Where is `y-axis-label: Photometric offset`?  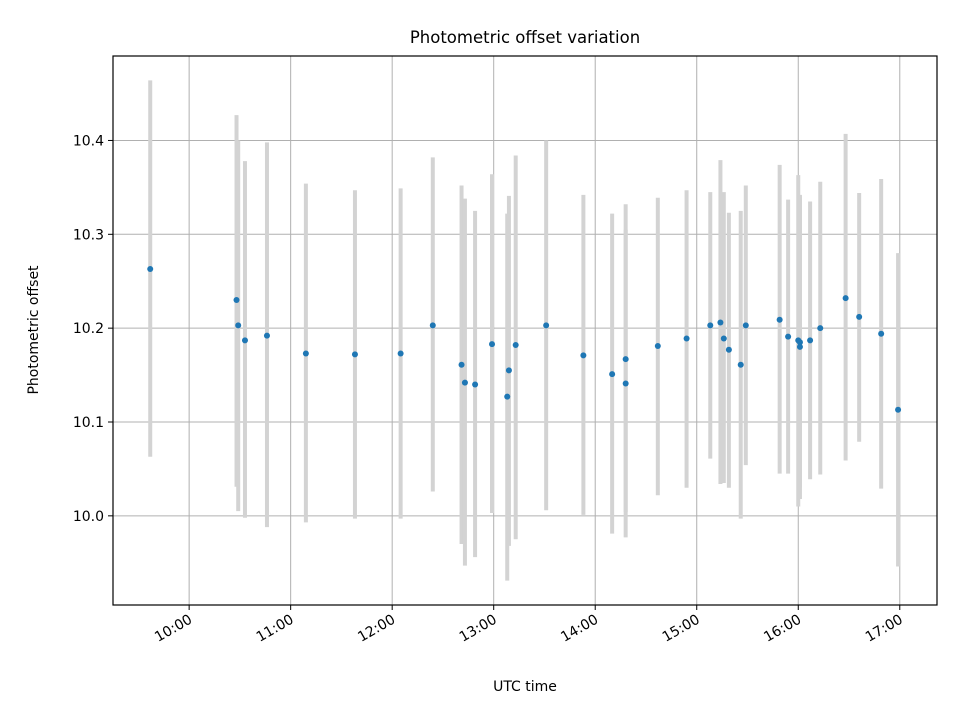
y-axis-label: Photometric offset is located at coordinates (34, 330).